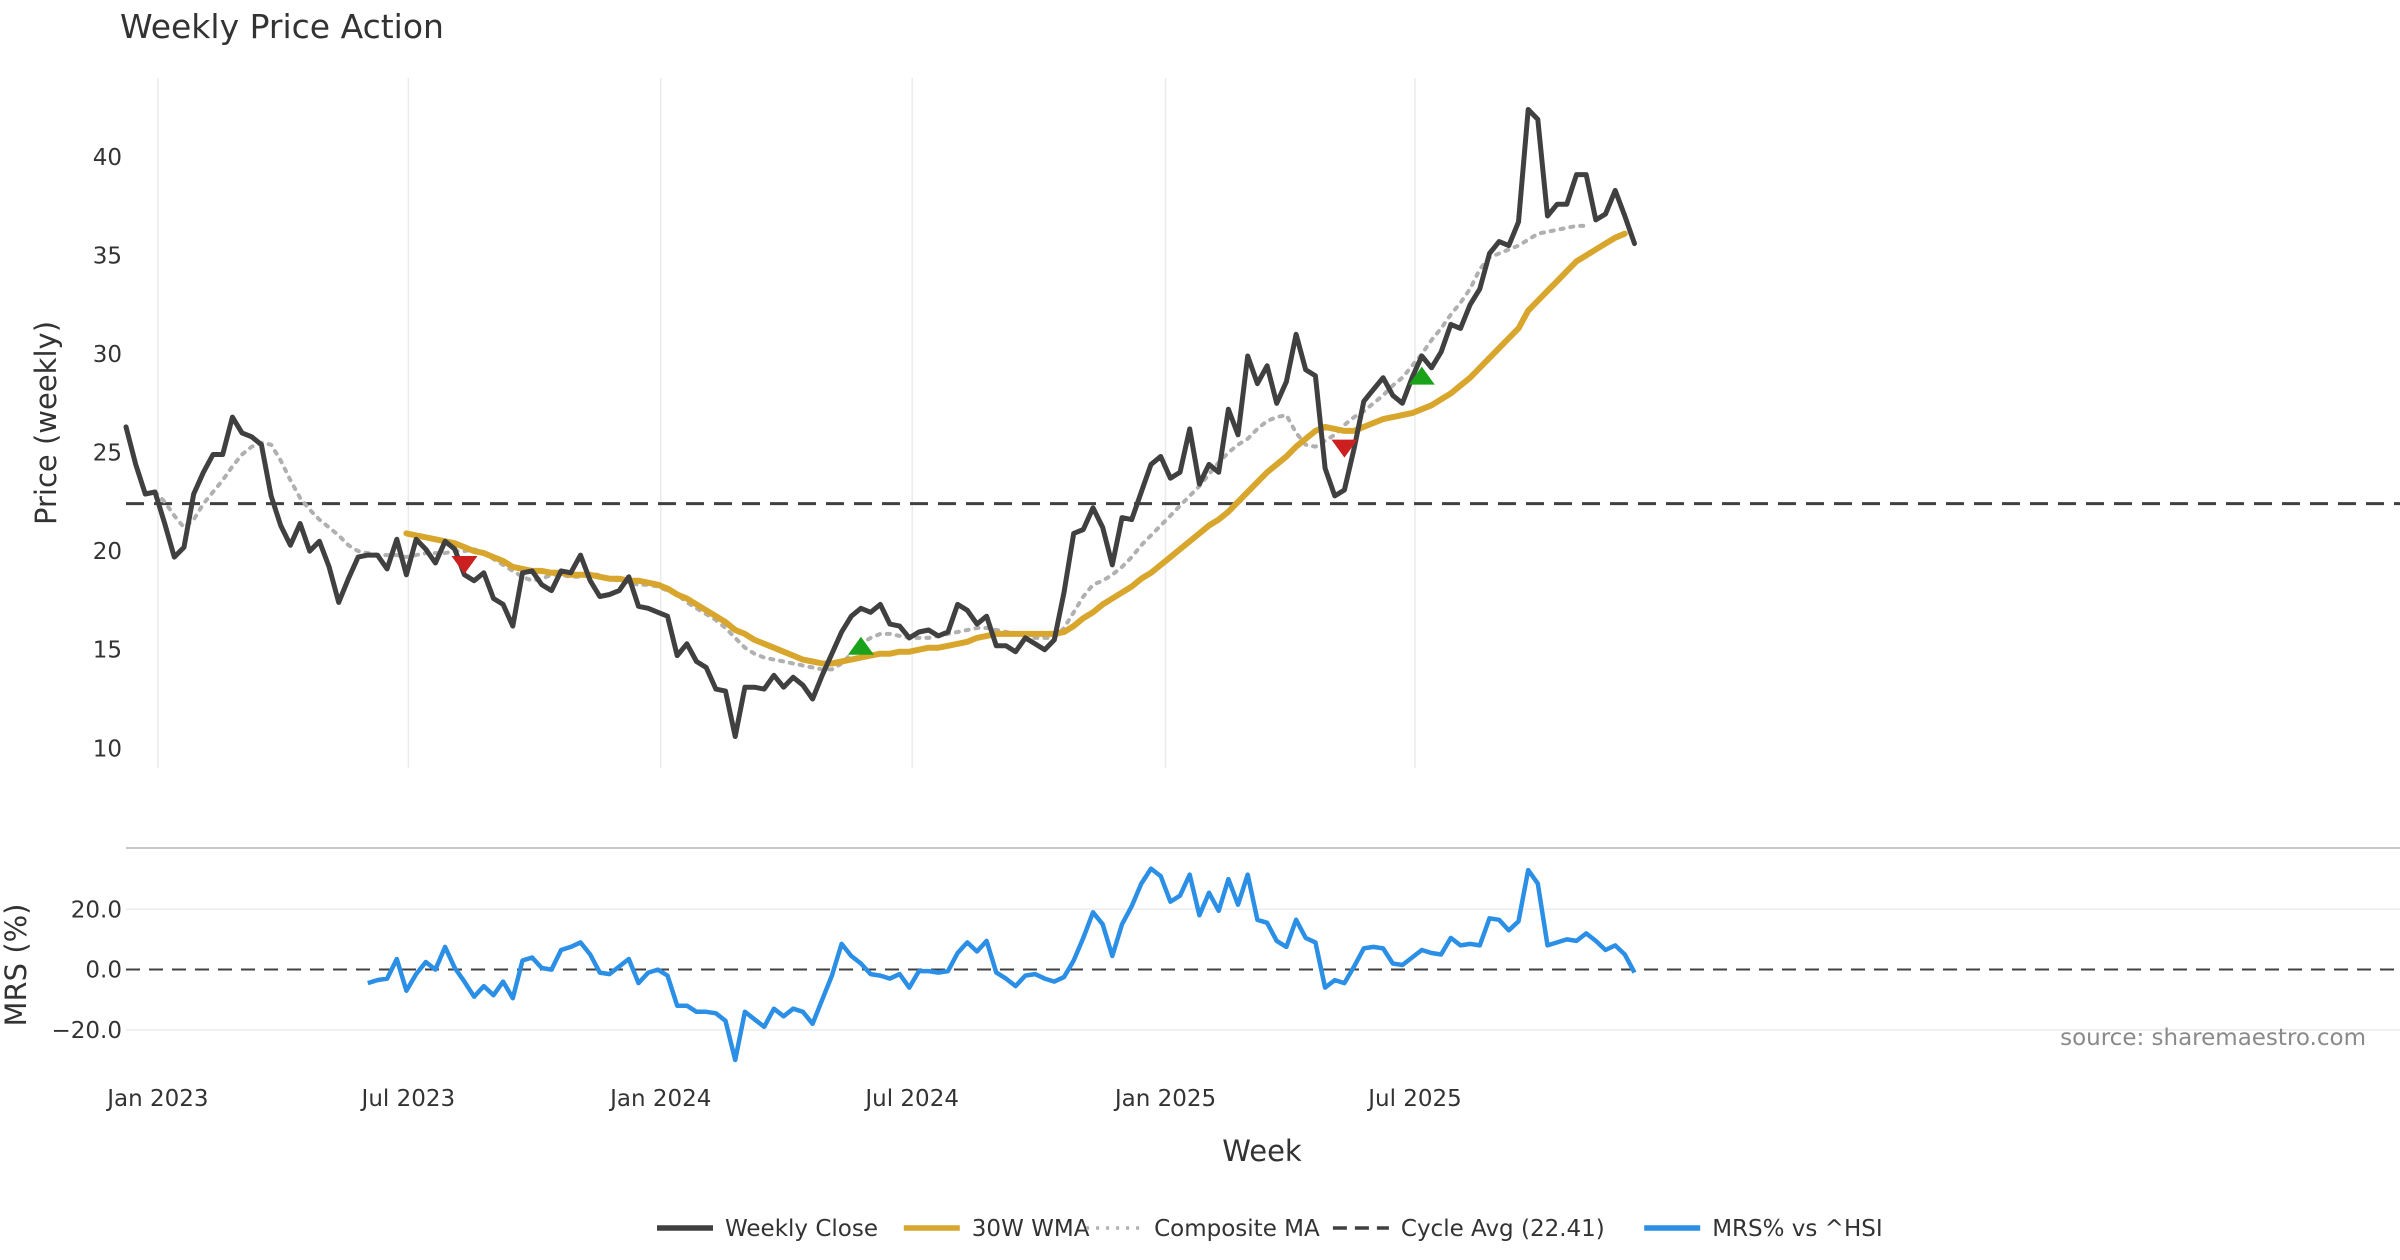  What do you see at coordinates (46, 423) in the screenshot?
I see `price-y-axis-label: Price (weekly)` at bounding box center [46, 423].